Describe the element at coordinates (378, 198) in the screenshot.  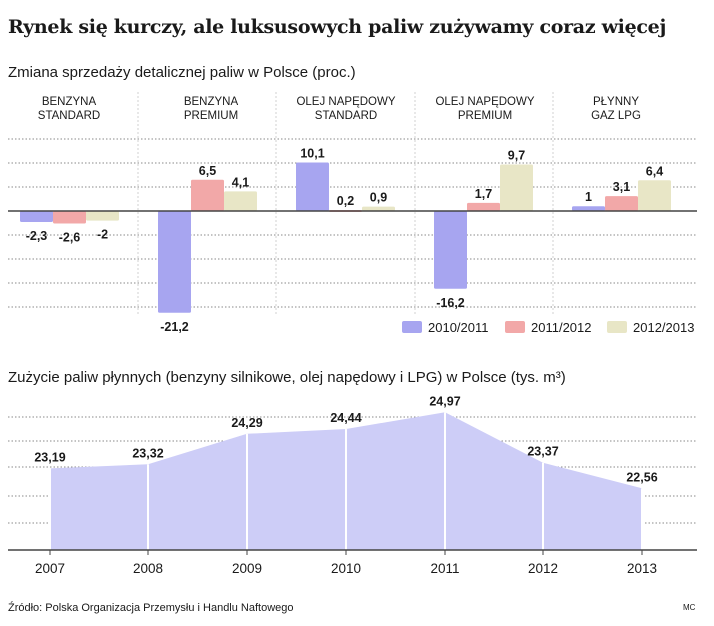
I see `data-label: 0,9` at that location.